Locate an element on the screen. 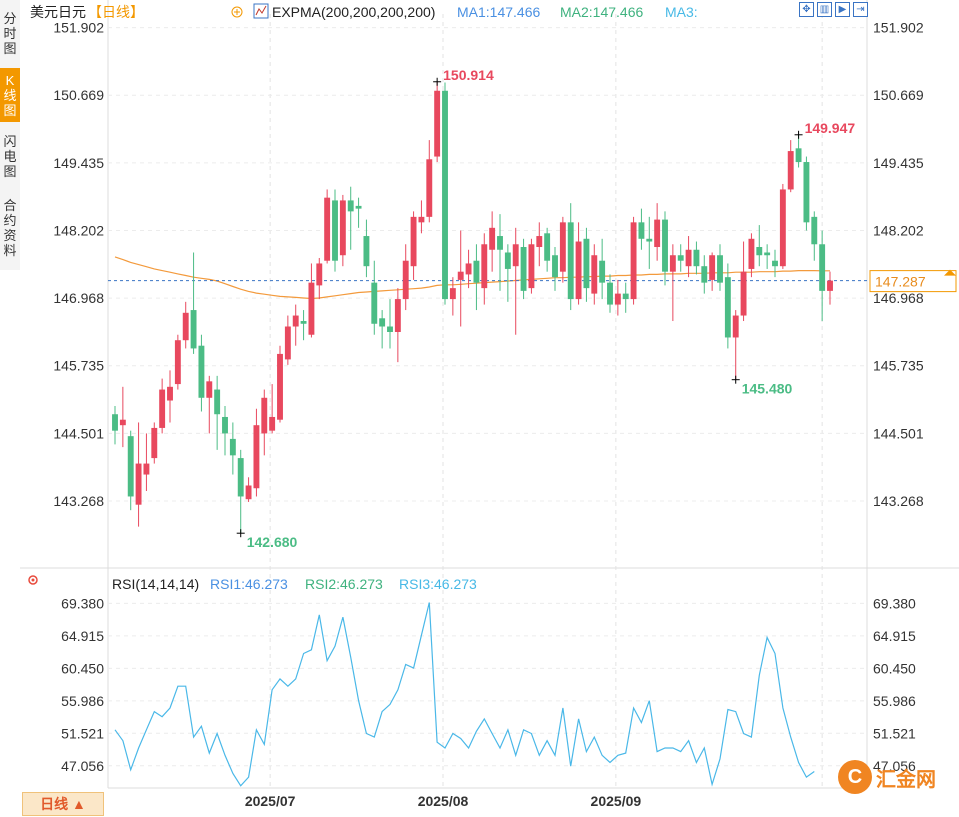 The image size is (959, 817). play-icon: ▶ is located at coordinates (842, 9).